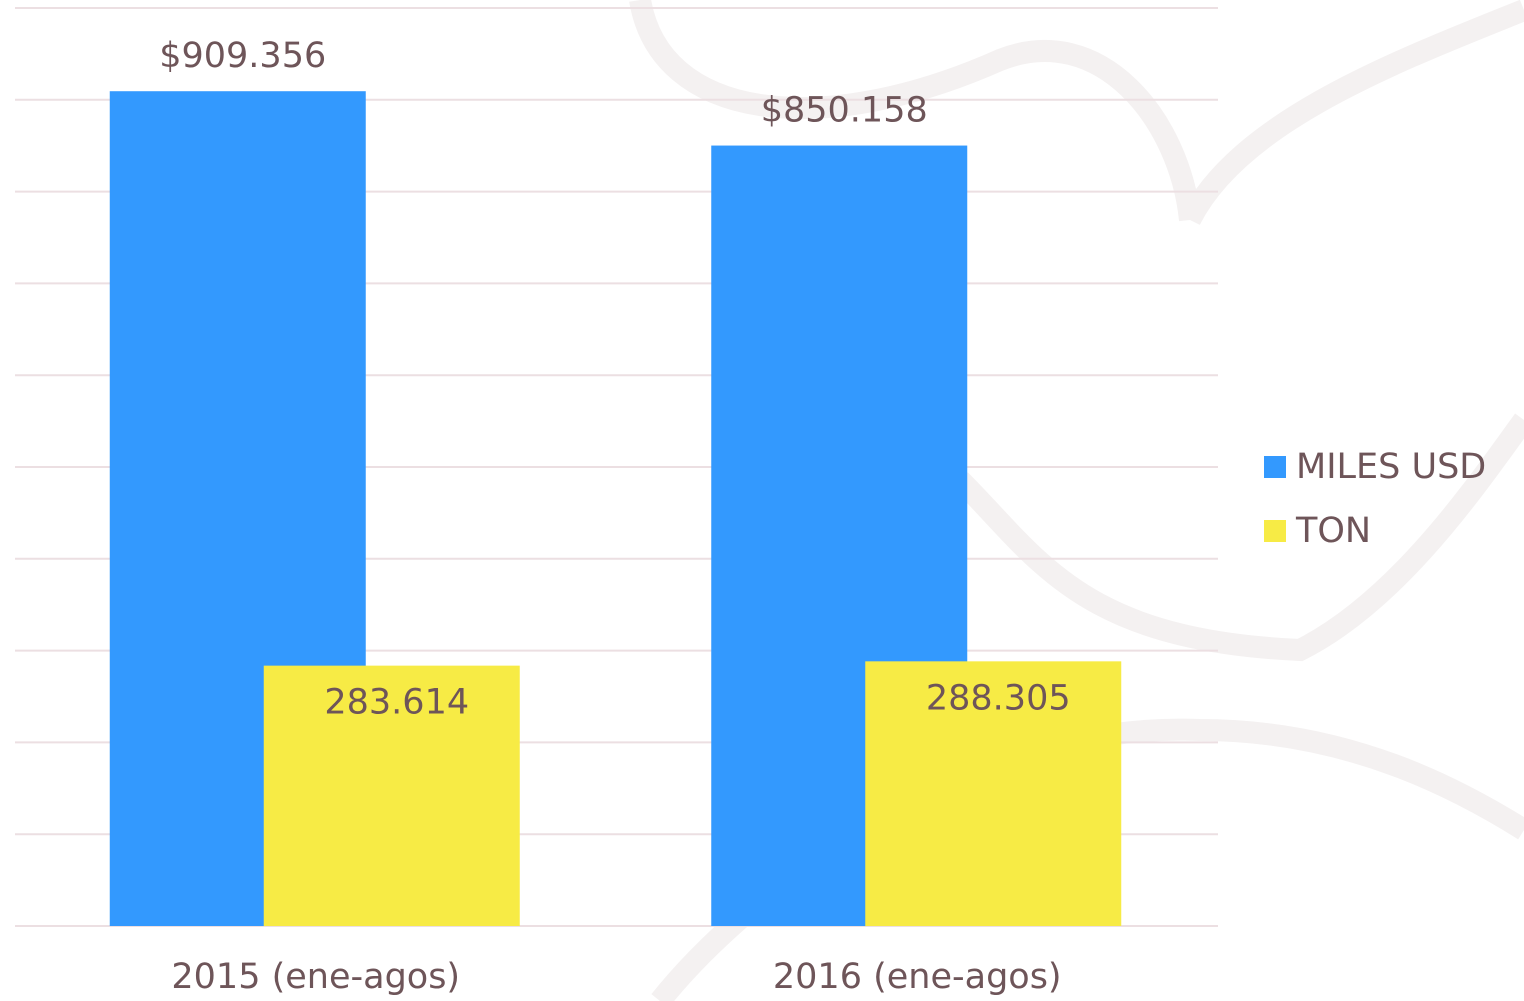  I want to click on legend-label: TON, so click(1333, 531).